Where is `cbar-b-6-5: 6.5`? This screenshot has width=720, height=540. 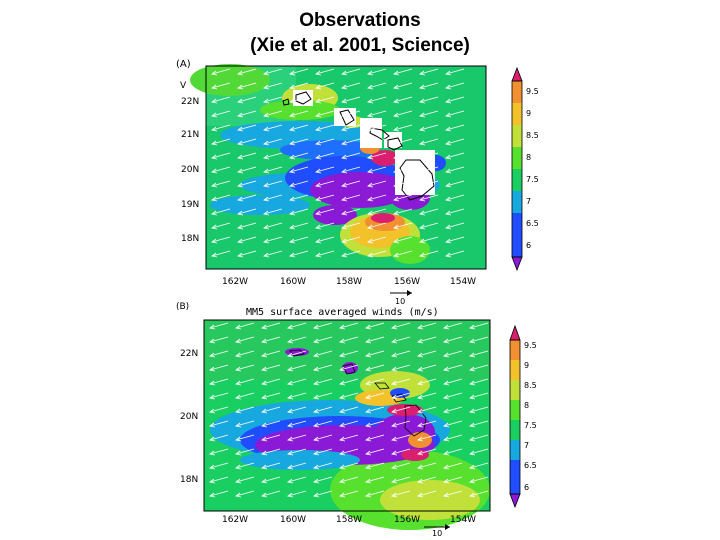
cbar-b-6-5: 6.5 is located at coordinates (530, 465).